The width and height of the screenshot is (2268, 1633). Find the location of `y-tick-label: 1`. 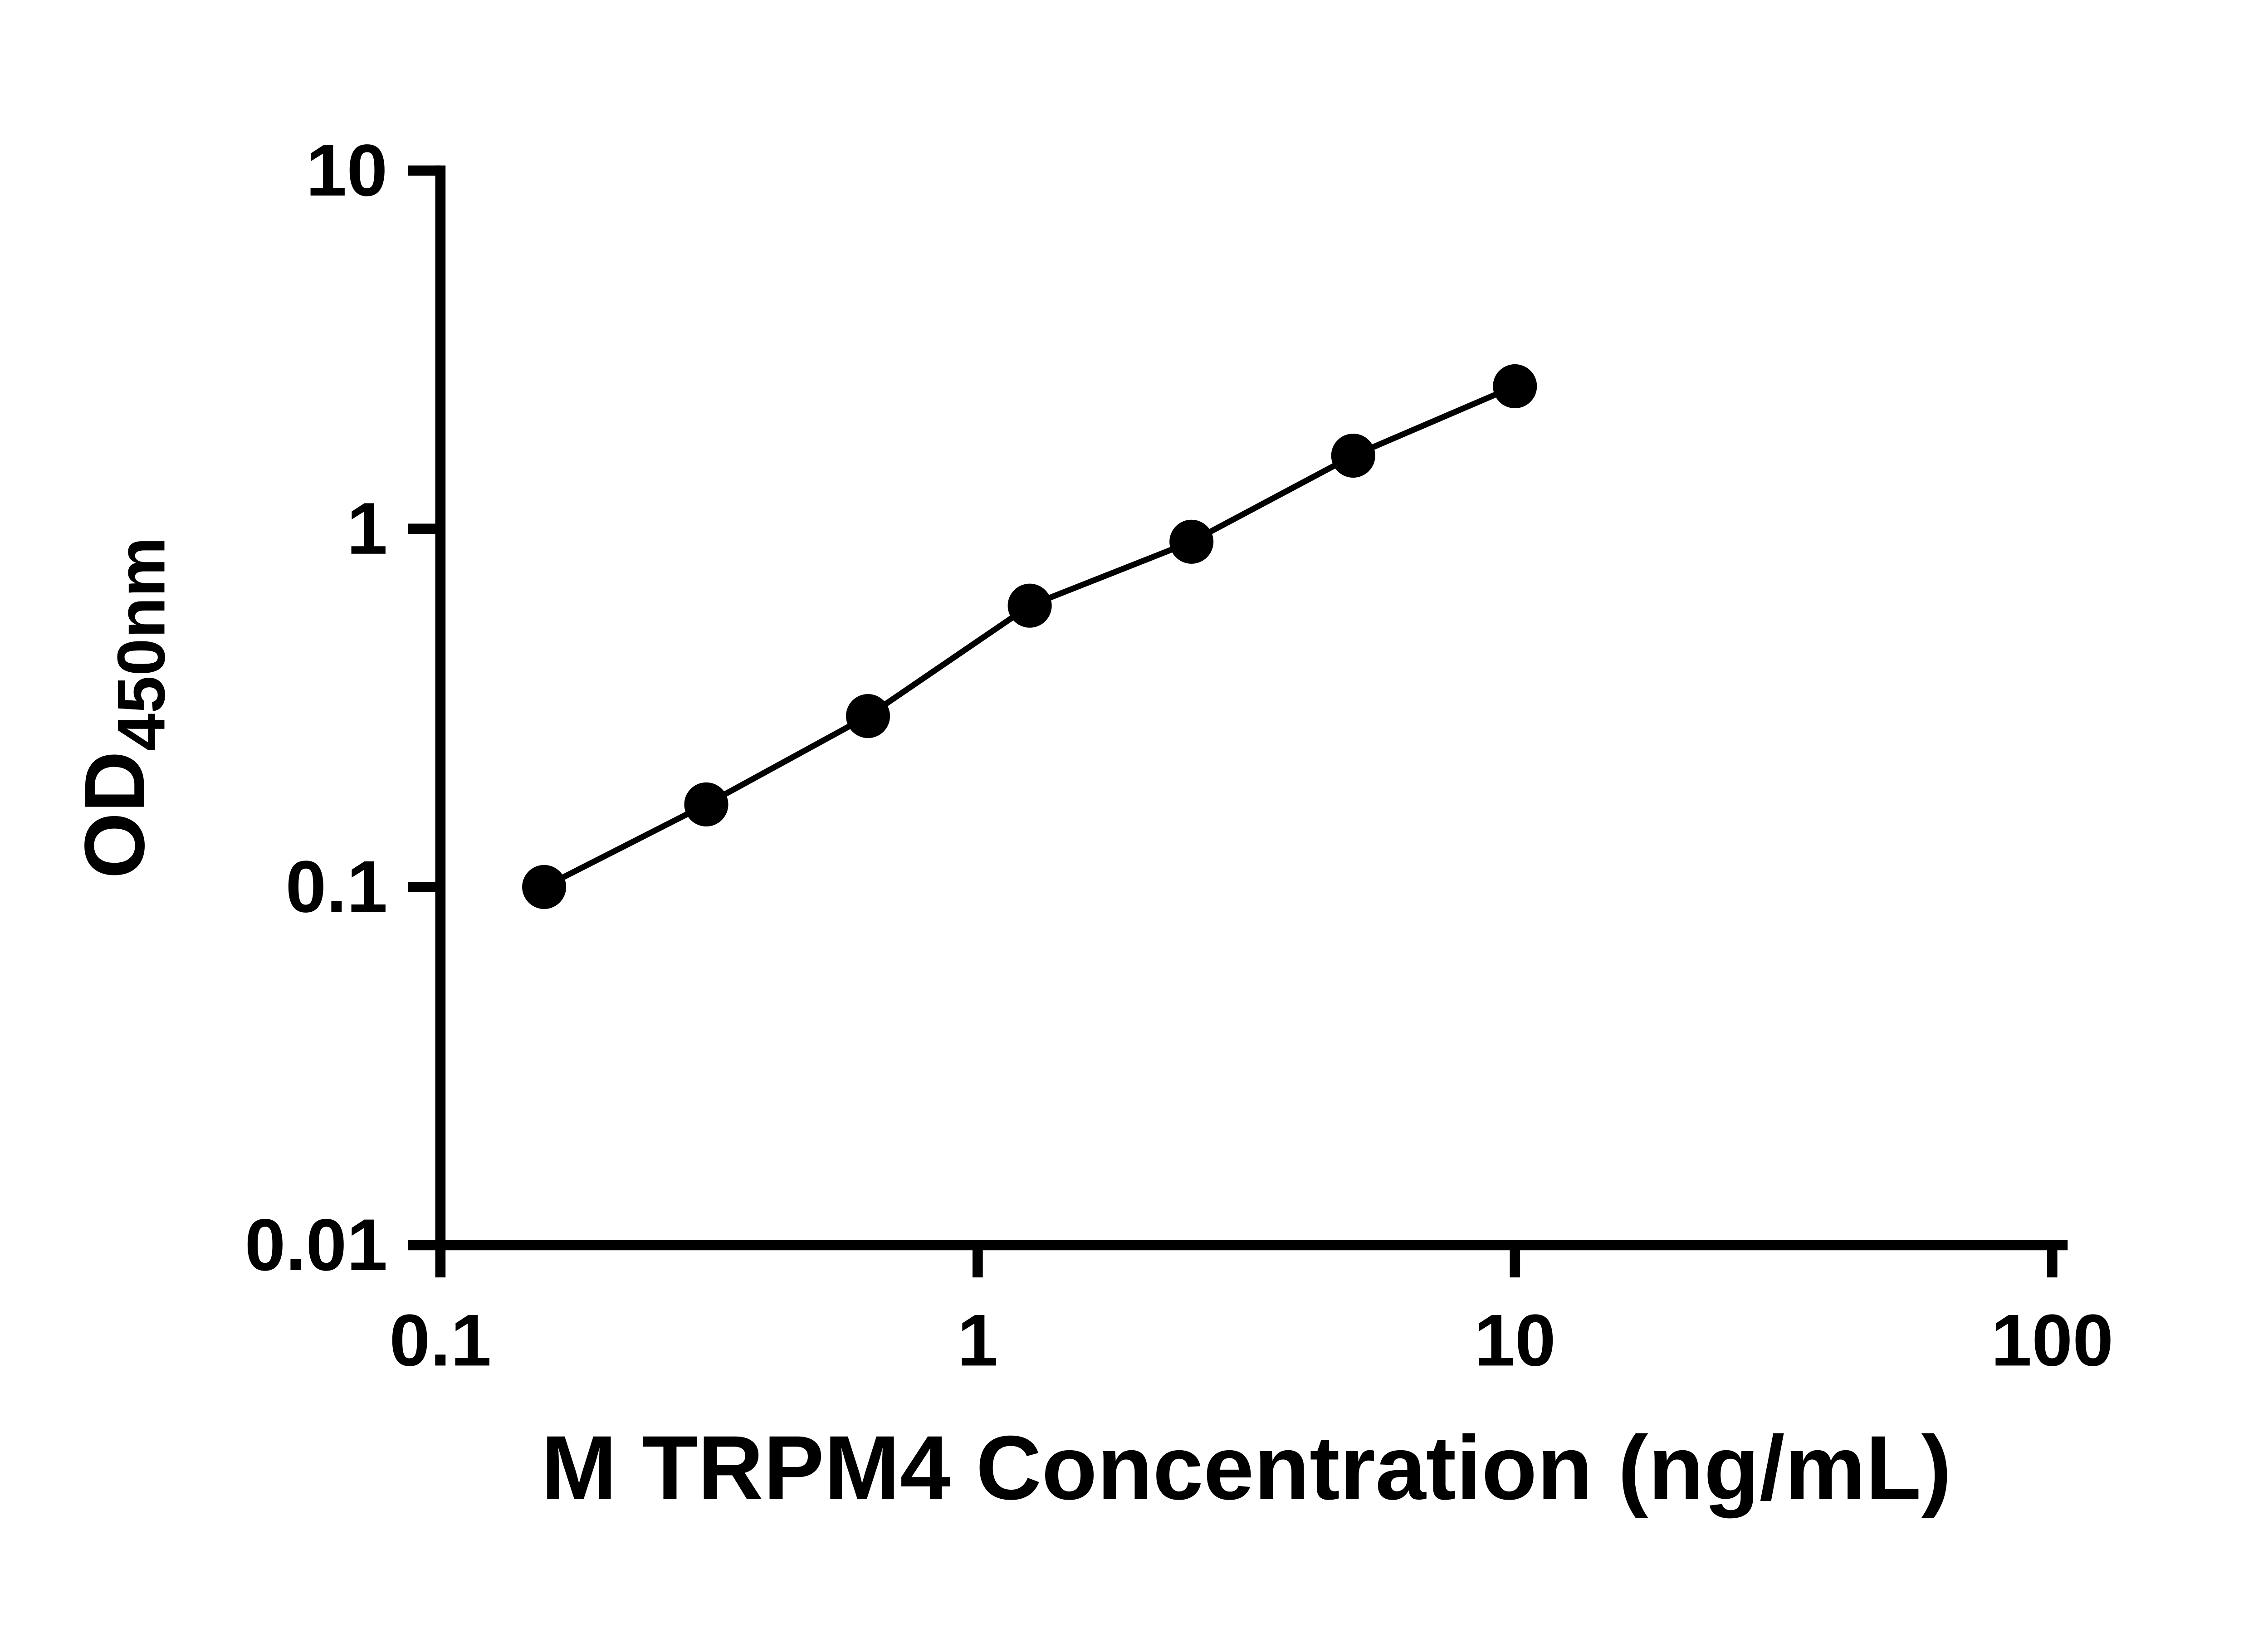

y-tick-label: 1 is located at coordinates (367, 529).